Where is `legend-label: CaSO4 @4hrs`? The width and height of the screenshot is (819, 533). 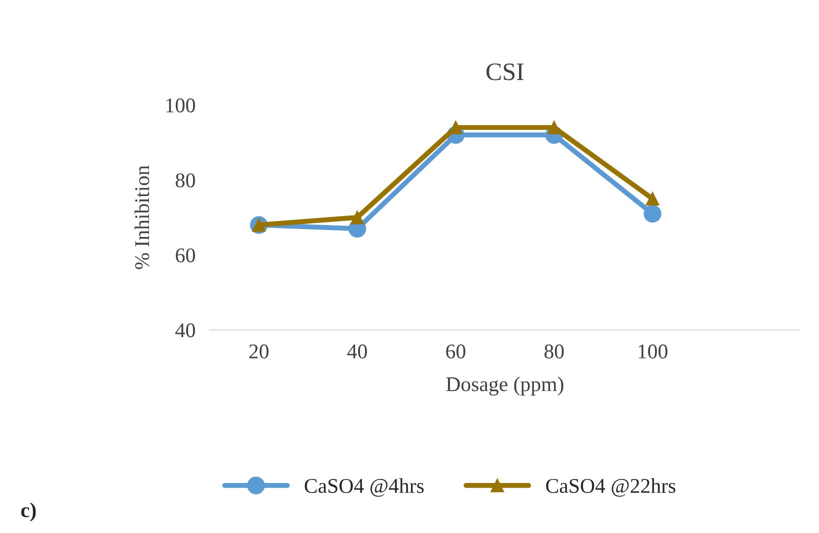
legend-label: CaSO4 @4hrs is located at coordinates (364, 487).